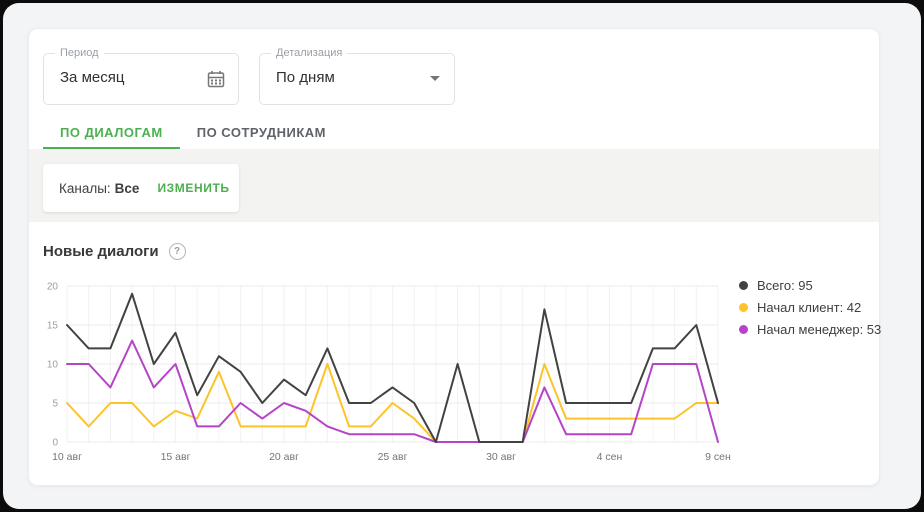  What do you see at coordinates (357, 76) in the screenshot?
I see `detail-field: Детализация По дням` at bounding box center [357, 76].